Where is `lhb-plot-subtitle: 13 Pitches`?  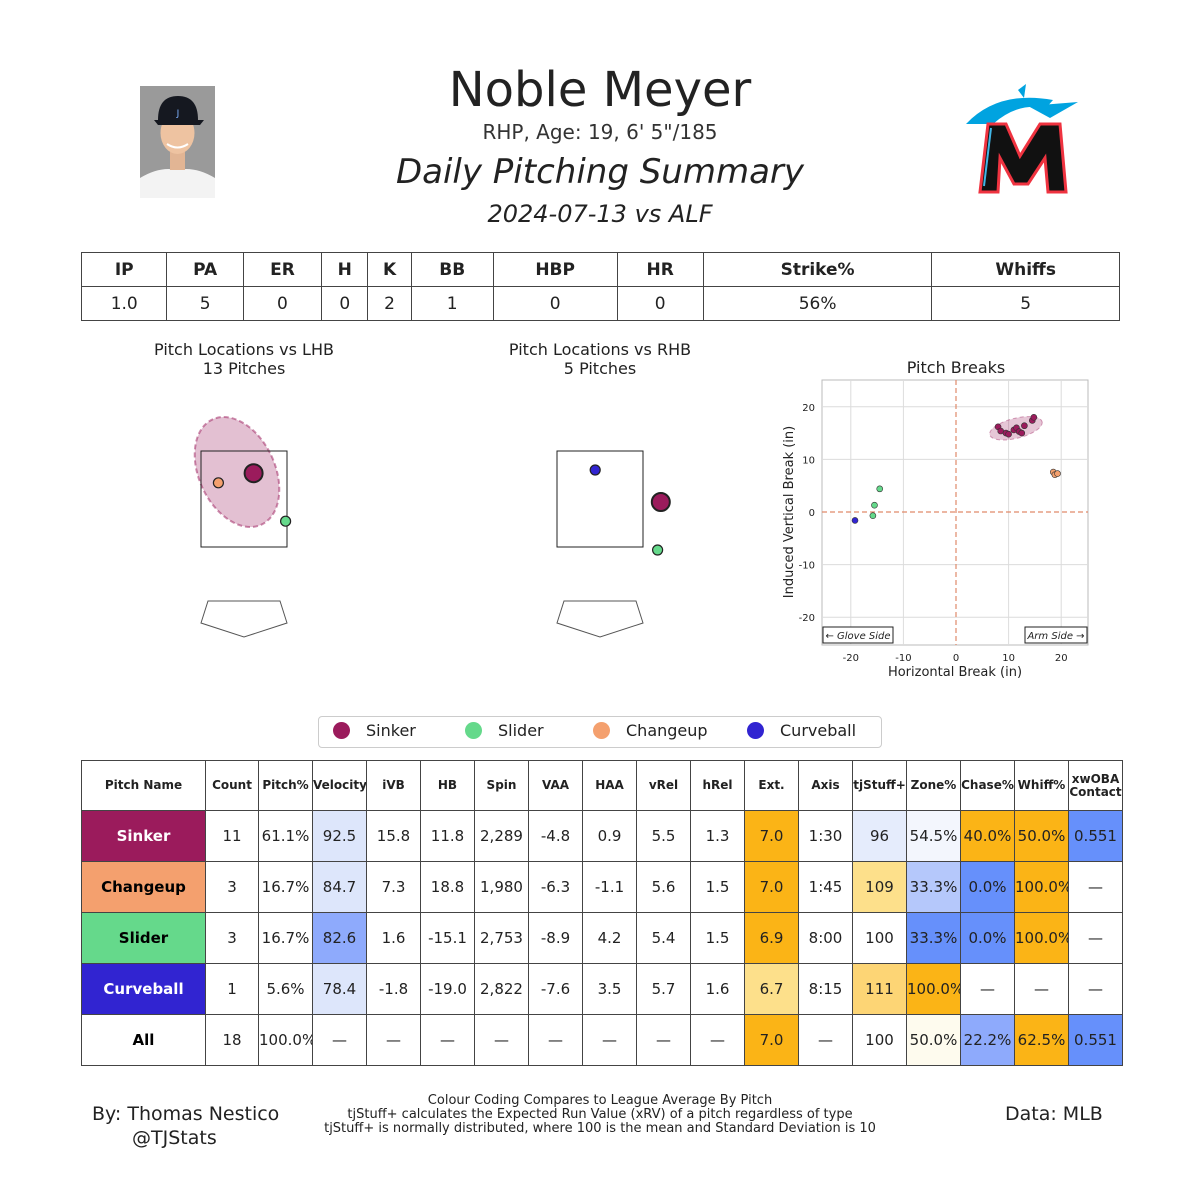 lhb-plot-subtitle: 13 Pitches is located at coordinates (244, 368).